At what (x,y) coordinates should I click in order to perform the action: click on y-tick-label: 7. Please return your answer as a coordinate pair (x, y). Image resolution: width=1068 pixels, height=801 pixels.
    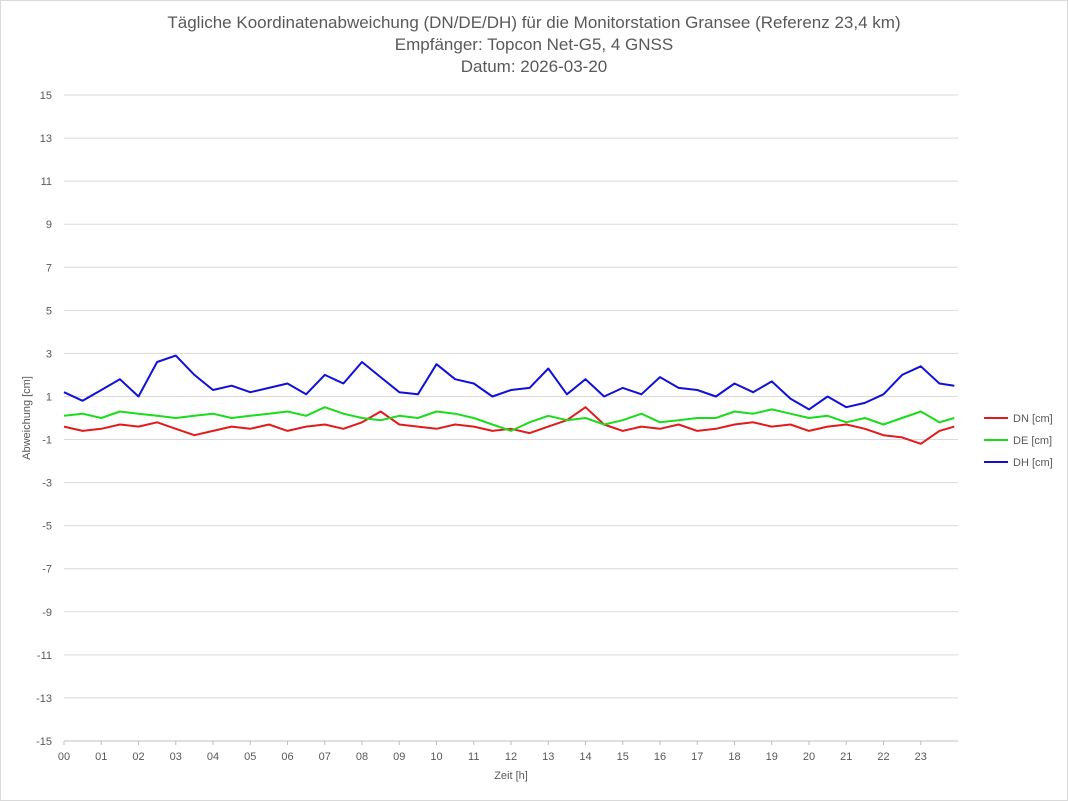
    Looking at the image, I should click on (49, 268).